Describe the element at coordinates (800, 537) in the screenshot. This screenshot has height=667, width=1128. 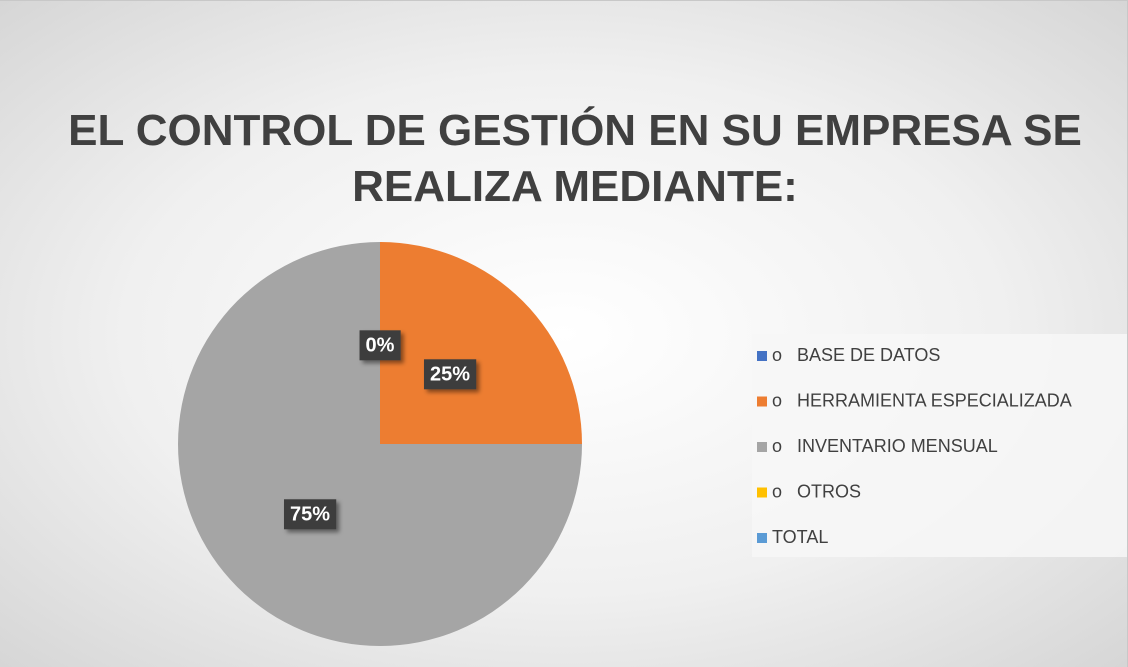
I see `legend-label: TOTAL` at that location.